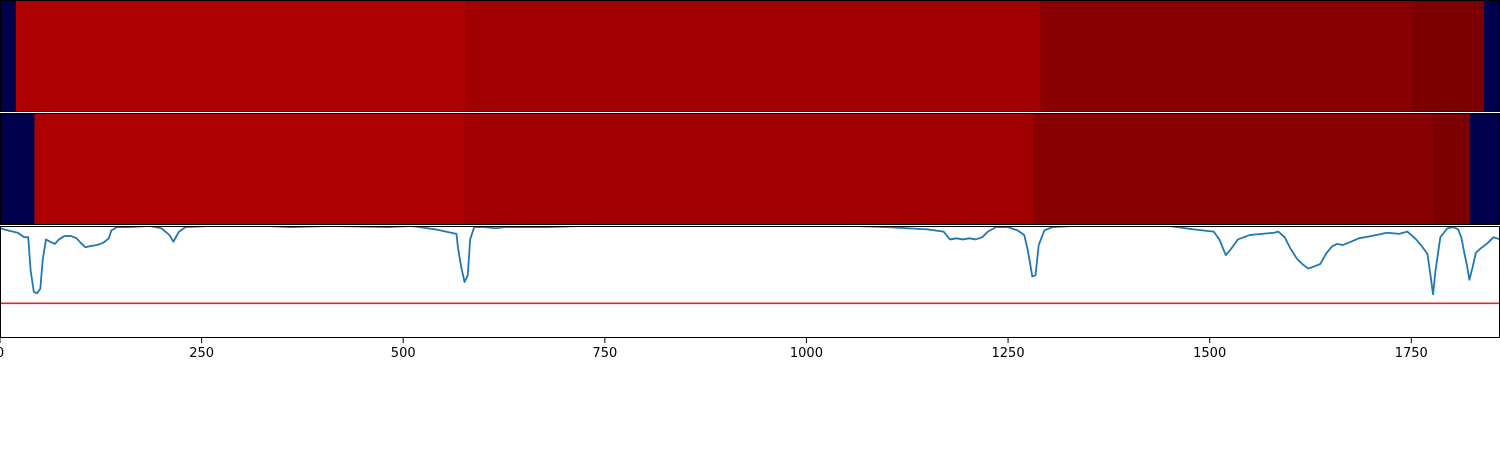  I want to click on x-tick-label-4: 1000, so click(806, 353).